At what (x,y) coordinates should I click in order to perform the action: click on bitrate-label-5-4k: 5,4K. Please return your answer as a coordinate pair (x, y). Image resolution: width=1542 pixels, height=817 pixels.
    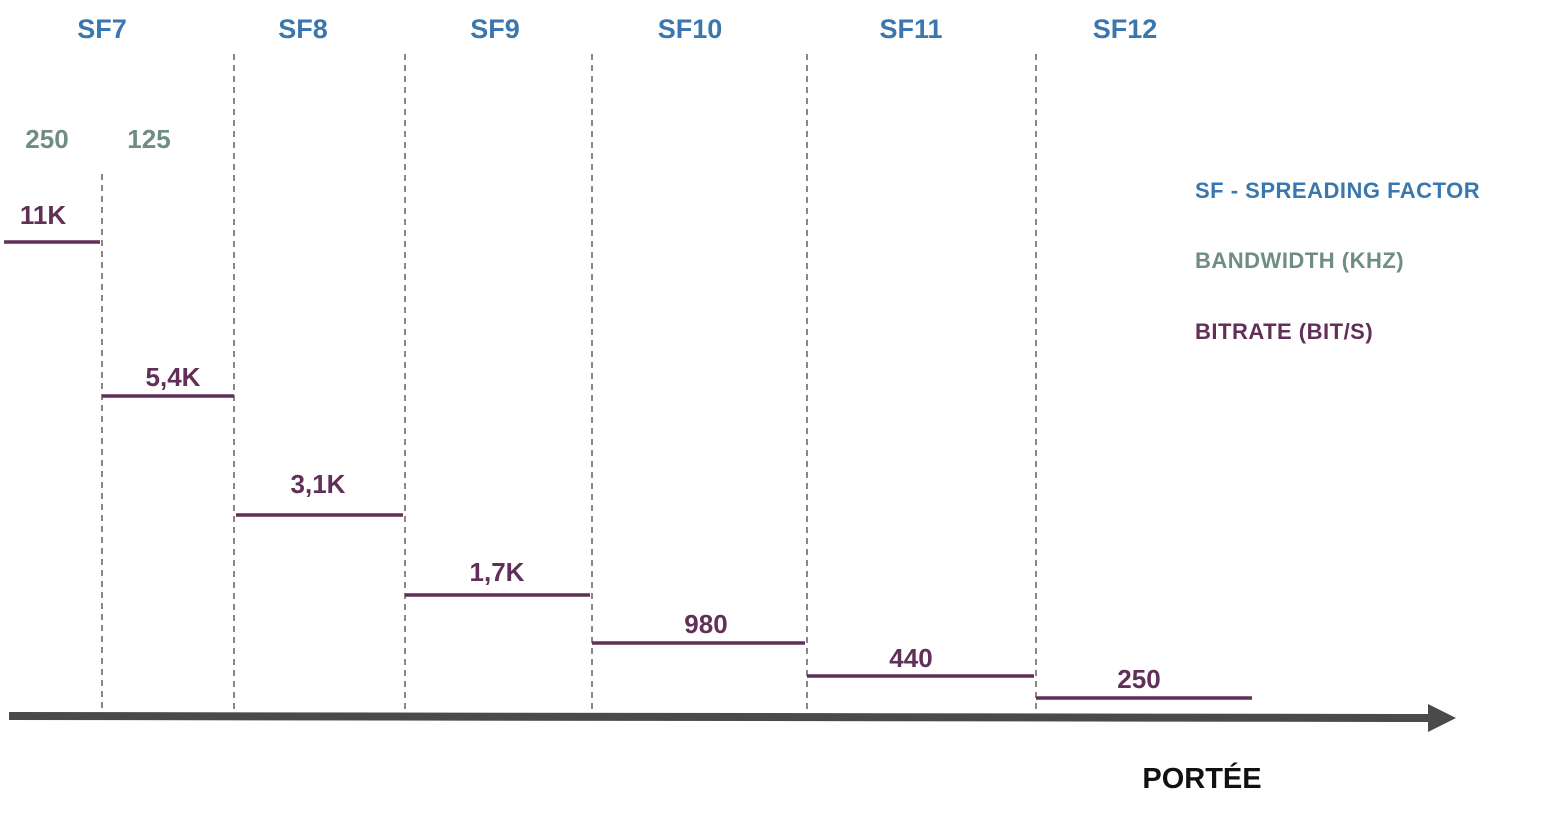
    Looking at the image, I should click on (173, 377).